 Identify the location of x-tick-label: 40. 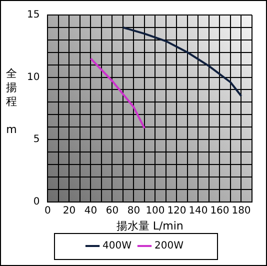
(91, 210).